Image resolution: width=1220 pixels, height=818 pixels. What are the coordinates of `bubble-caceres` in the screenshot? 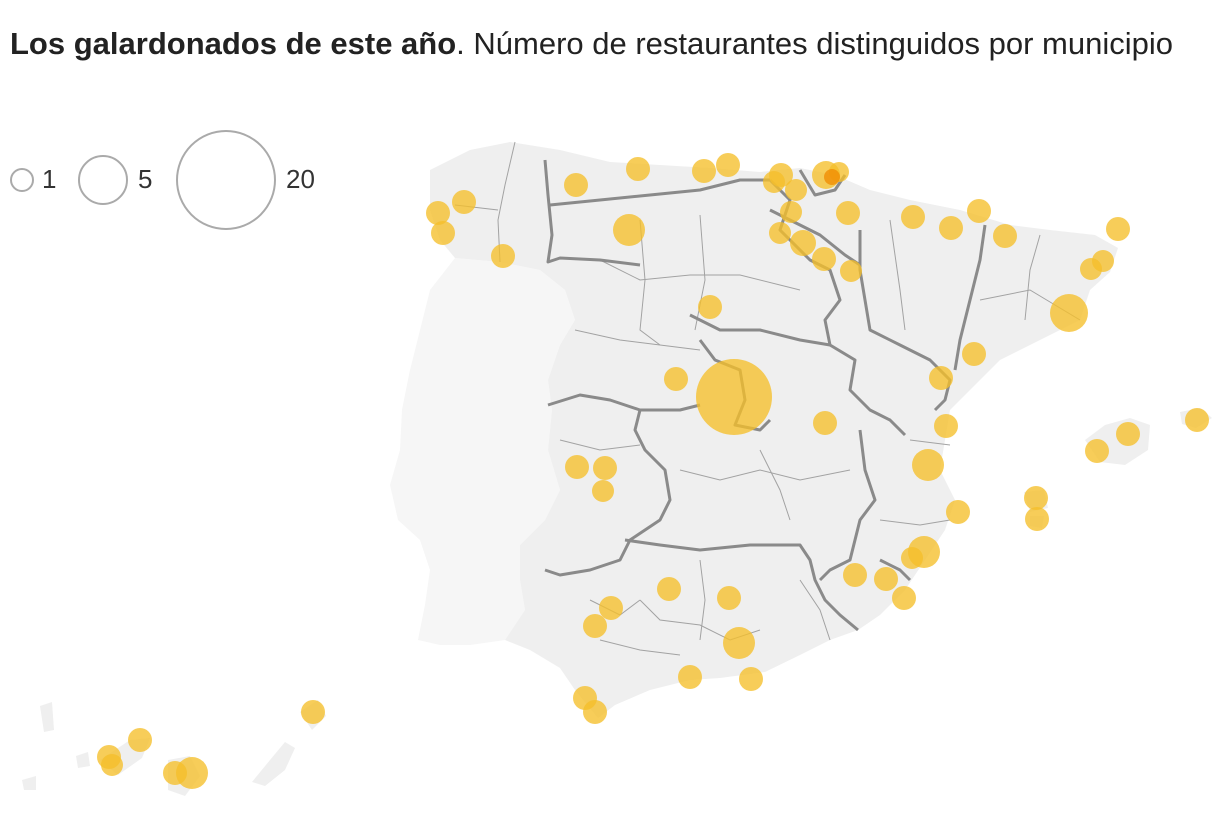 It's located at (577, 467).